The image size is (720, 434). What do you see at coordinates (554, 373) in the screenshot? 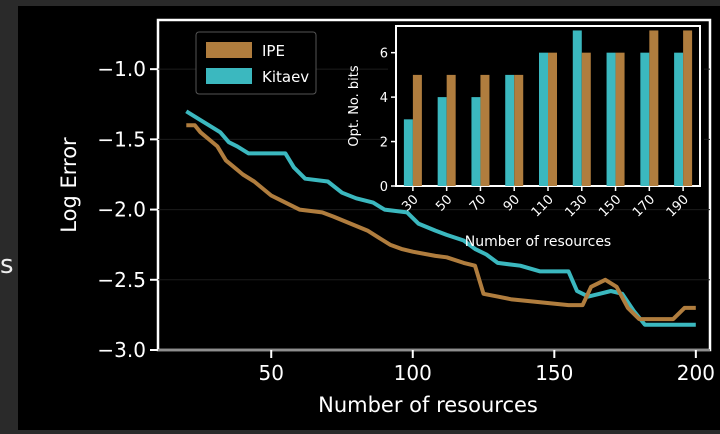
I see `main-x-tick-label: 150` at bounding box center [554, 373].